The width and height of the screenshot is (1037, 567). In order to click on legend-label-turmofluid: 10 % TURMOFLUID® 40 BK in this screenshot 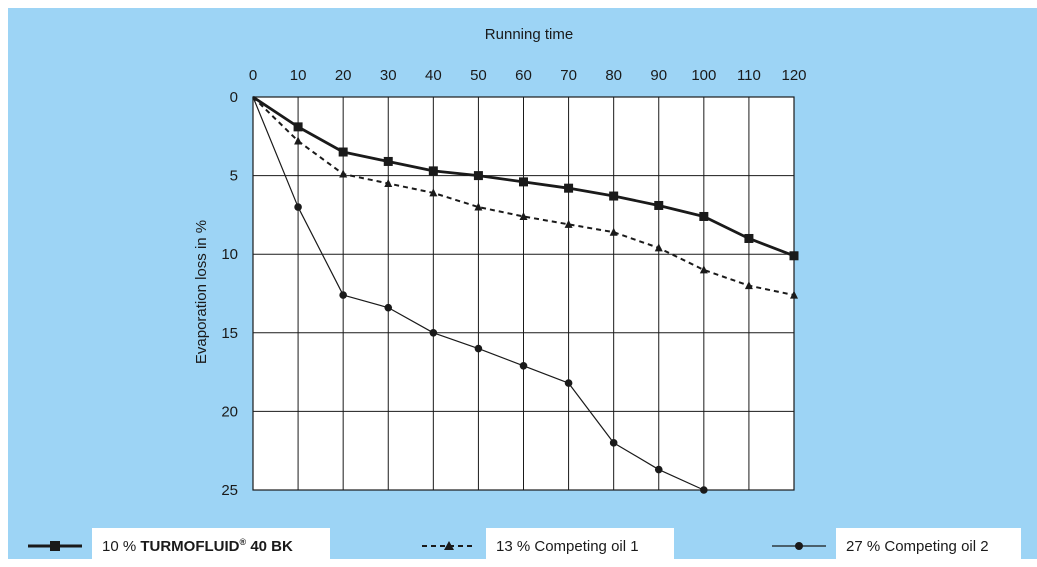, I will do `click(211, 546)`.